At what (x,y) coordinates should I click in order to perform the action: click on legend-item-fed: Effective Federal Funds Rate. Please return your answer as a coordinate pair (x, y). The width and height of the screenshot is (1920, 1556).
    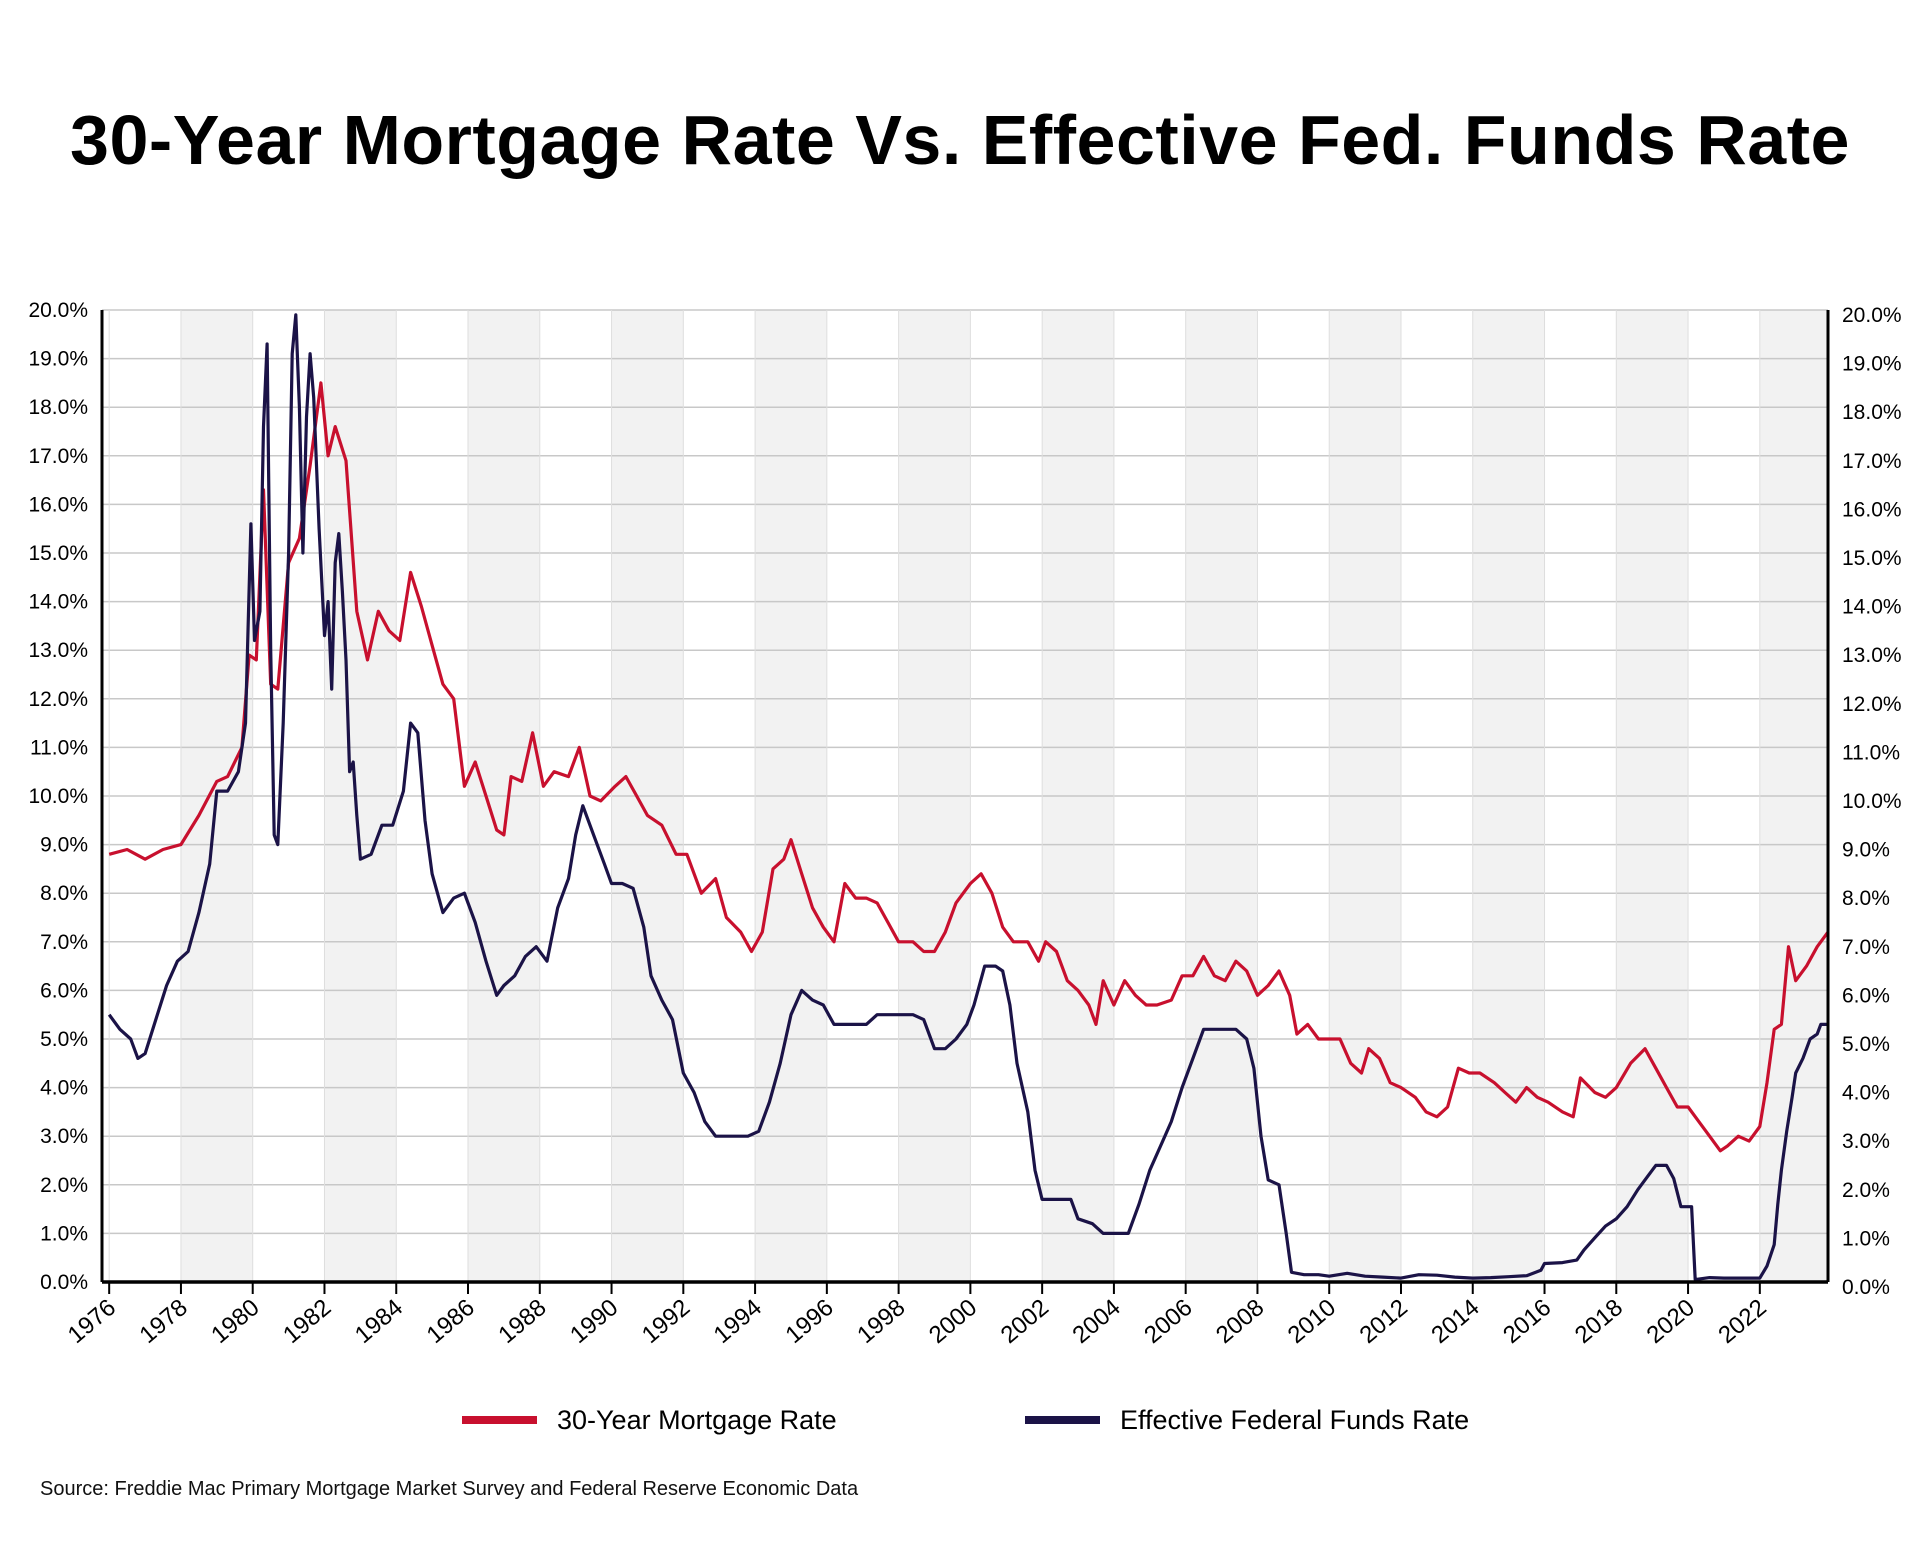
    Looking at the image, I should click on (1247, 1420).